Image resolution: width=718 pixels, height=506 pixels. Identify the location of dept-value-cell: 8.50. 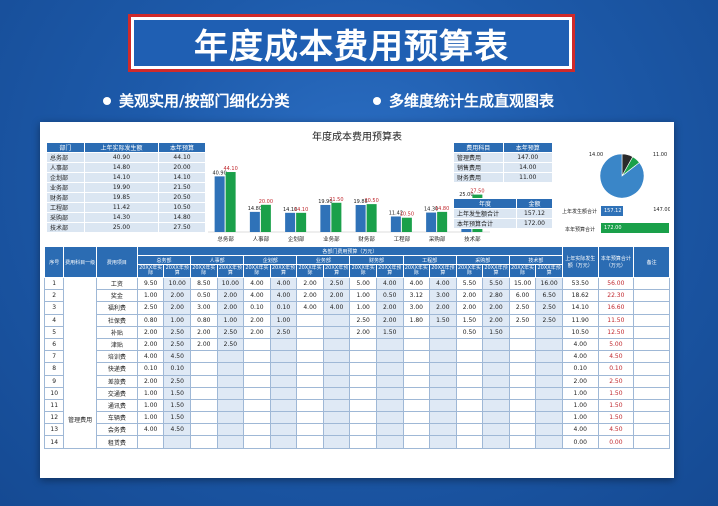
(204, 283).